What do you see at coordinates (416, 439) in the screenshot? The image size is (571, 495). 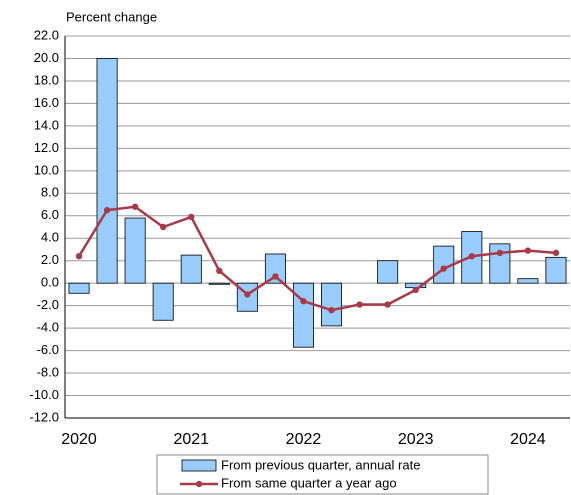 I see `x-tick-label: 2023` at bounding box center [416, 439].